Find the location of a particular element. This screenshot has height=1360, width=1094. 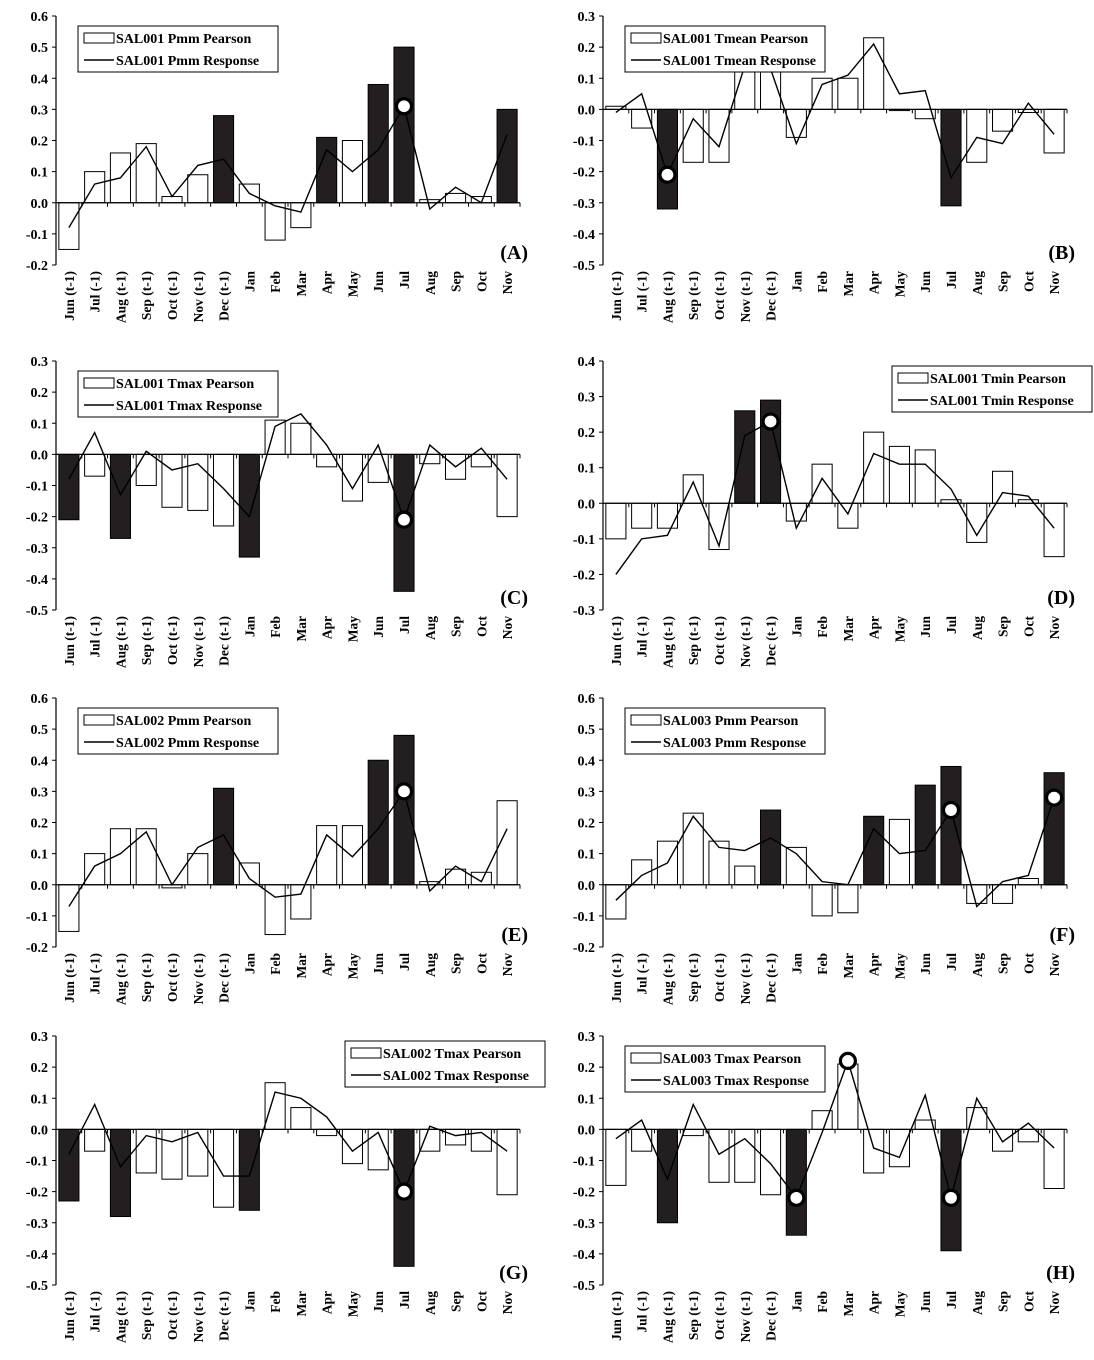

x-tick-label: Oct (t-1) is located at coordinates (172, 1315).